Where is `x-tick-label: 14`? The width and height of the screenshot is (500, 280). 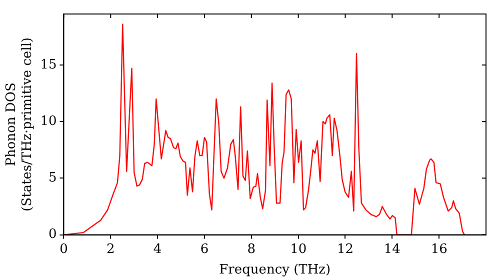 x-tick-label: 14 is located at coordinates (392, 249).